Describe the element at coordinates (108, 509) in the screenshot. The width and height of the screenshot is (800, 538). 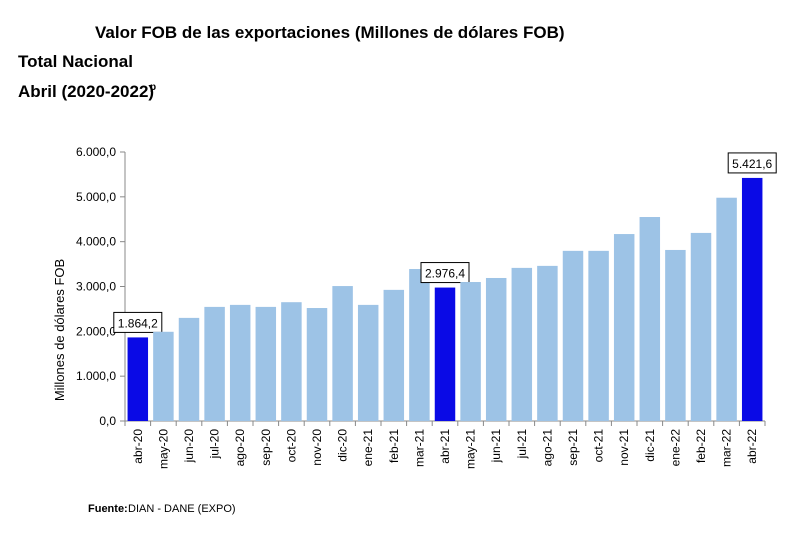
I see `source-label: Fuente:` at that location.